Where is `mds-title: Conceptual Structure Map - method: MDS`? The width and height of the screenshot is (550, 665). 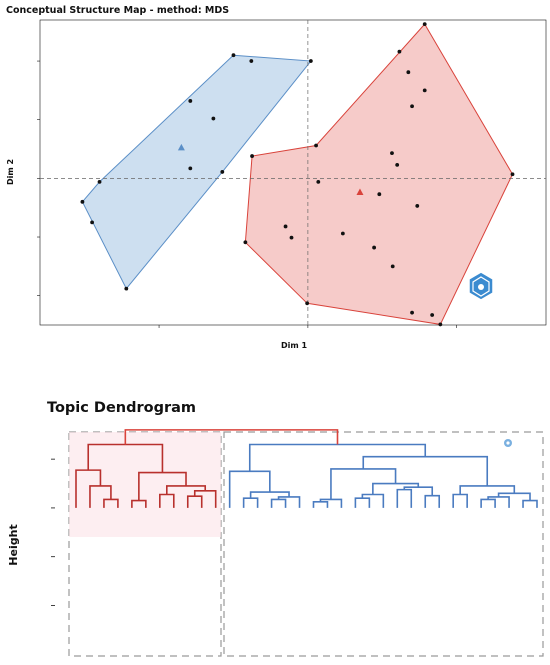 mds-title: Conceptual Structure Map - method: MDS is located at coordinates (117, 10).